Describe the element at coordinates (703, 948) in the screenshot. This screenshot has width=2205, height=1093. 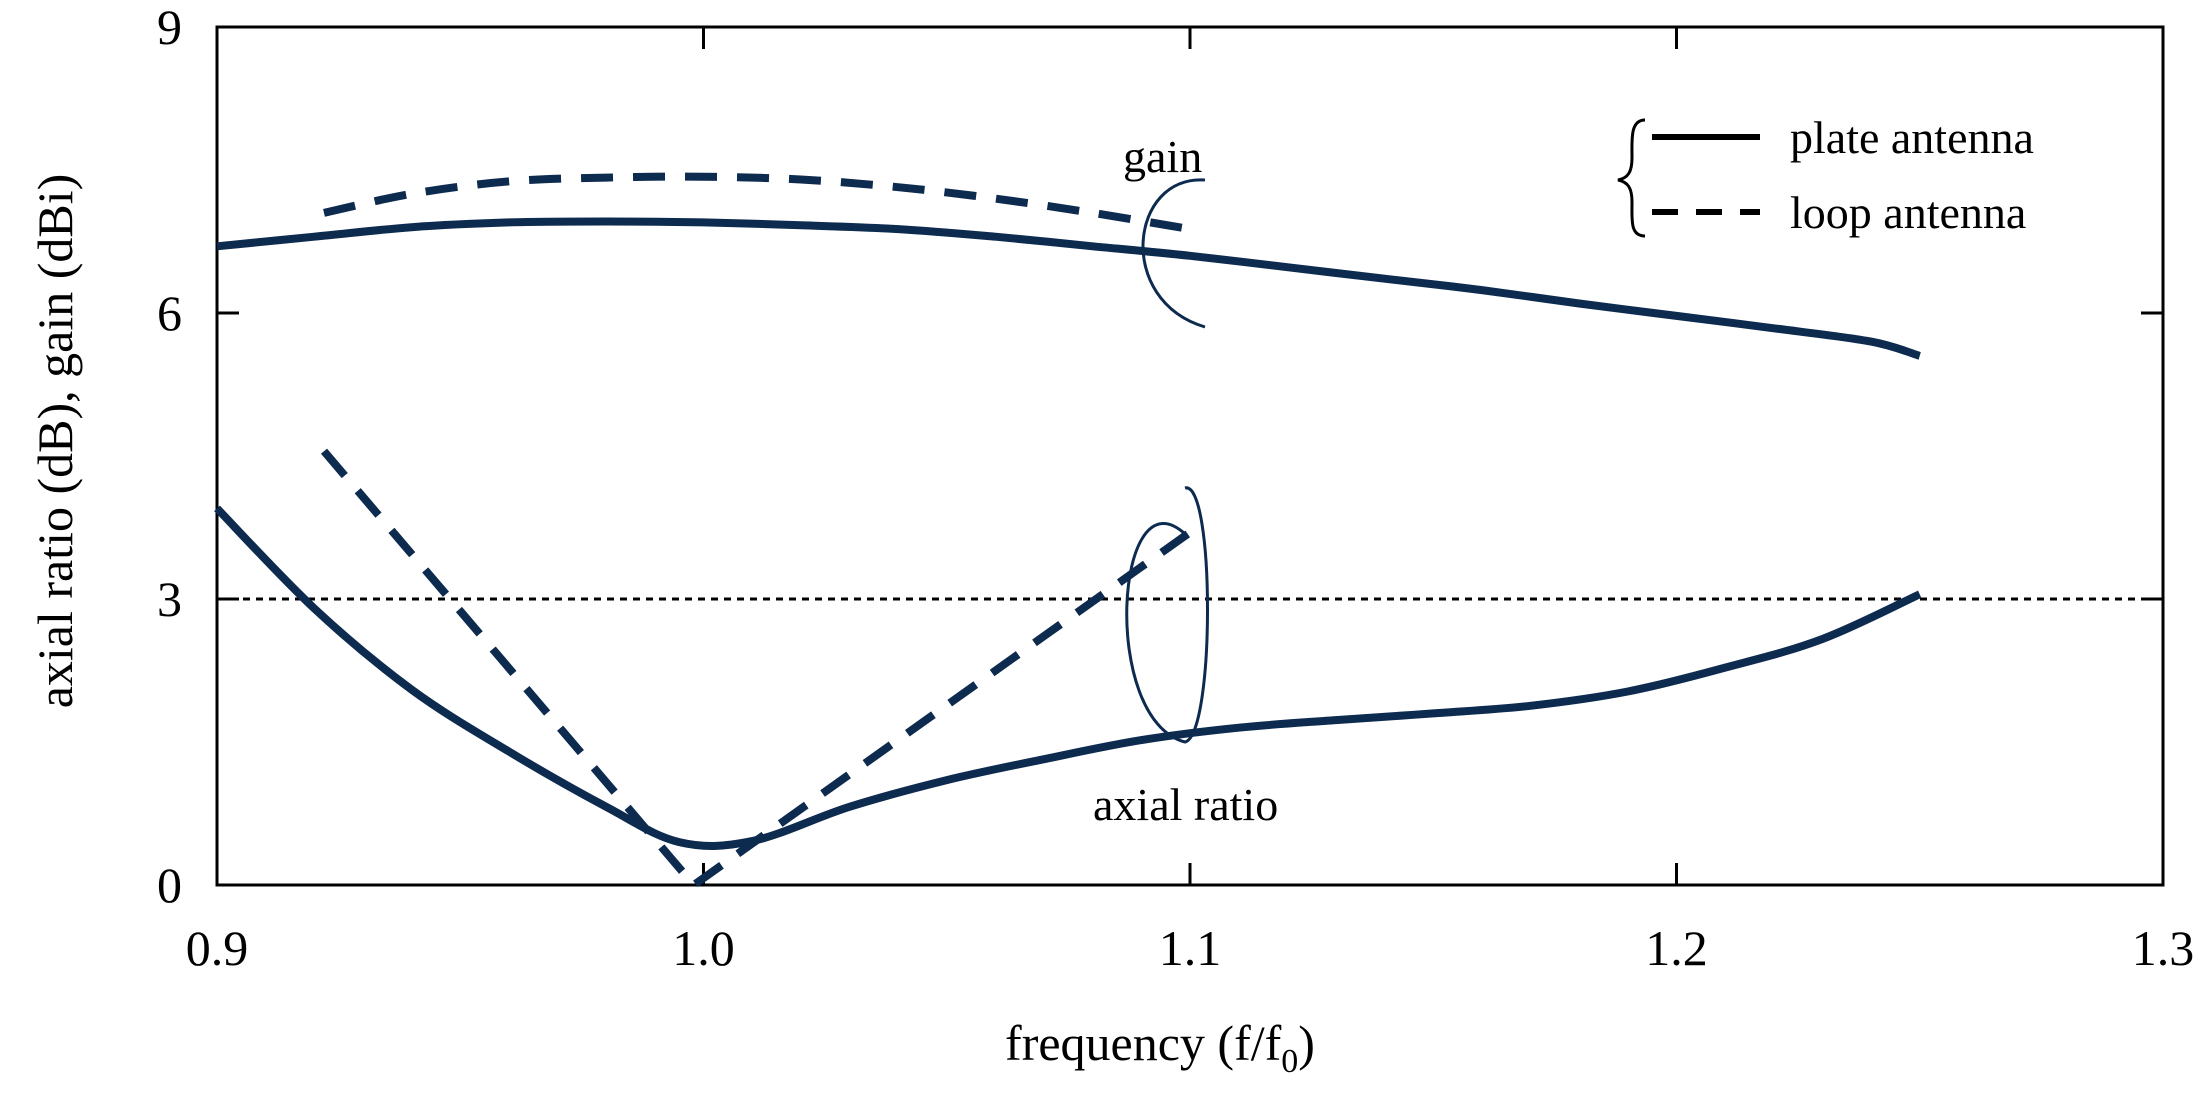
I see `x-tick-label: 1.0` at that location.